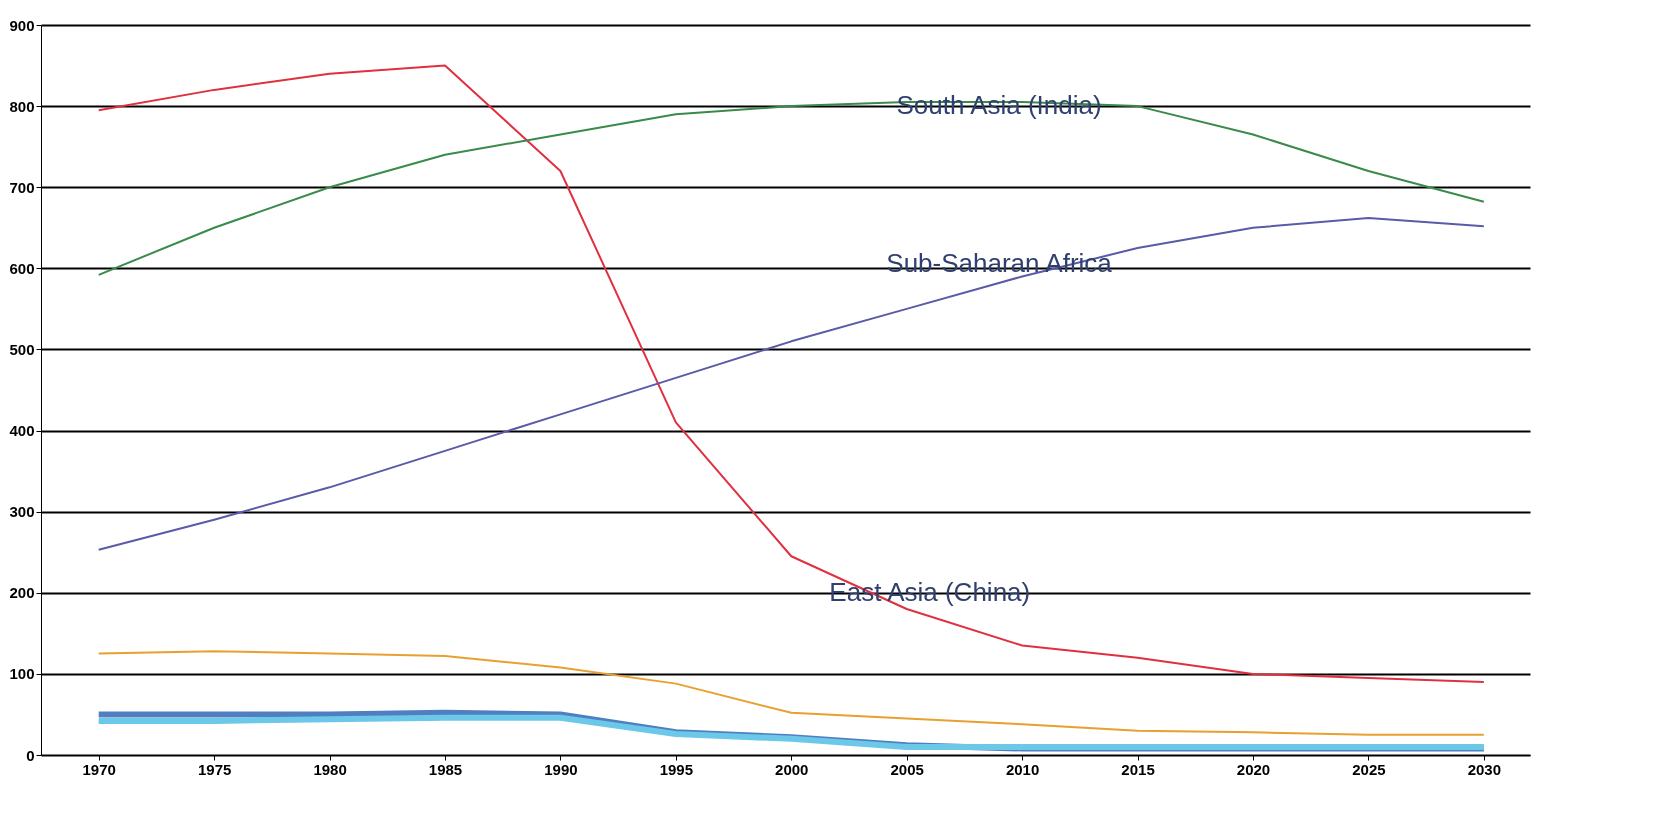 The height and width of the screenshot is (828, 1657). I want to click on x-tick-label: 1975, so click(214, 769).